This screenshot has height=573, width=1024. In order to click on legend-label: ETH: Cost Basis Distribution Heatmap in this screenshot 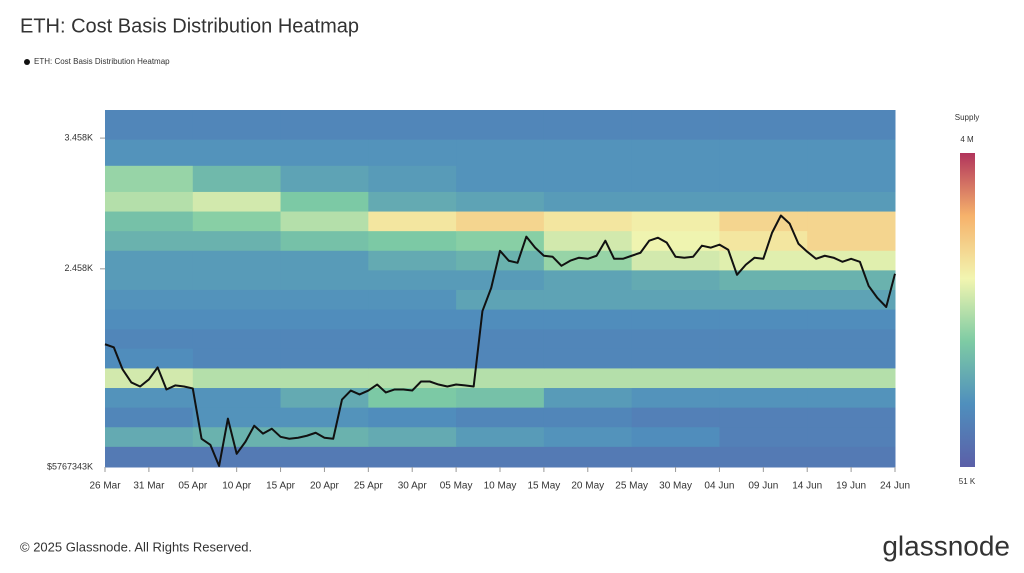, I will do `click(102, 61)`.